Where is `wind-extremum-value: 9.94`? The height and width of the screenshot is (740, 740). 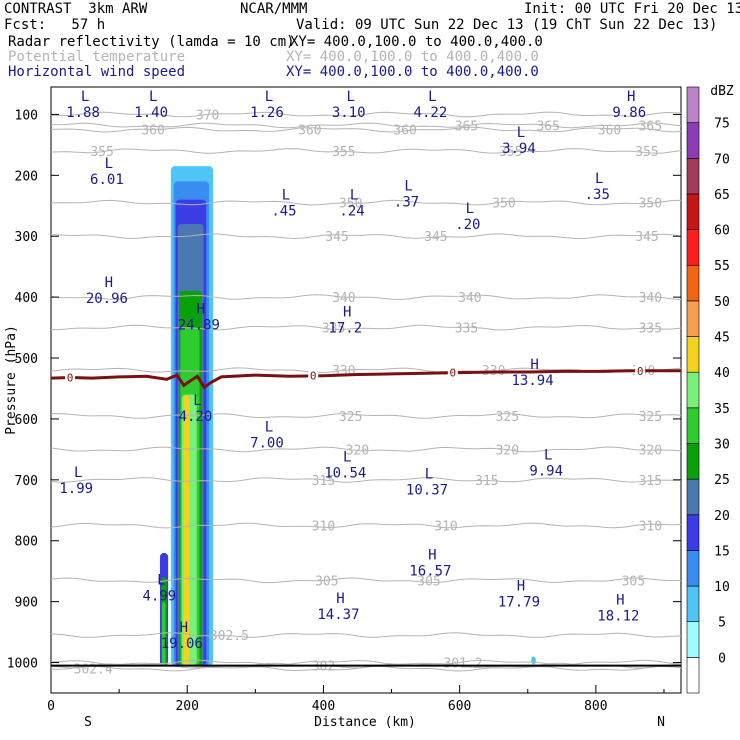 wind-extremum-value: 9.94 is located at coordinates (546, 472).